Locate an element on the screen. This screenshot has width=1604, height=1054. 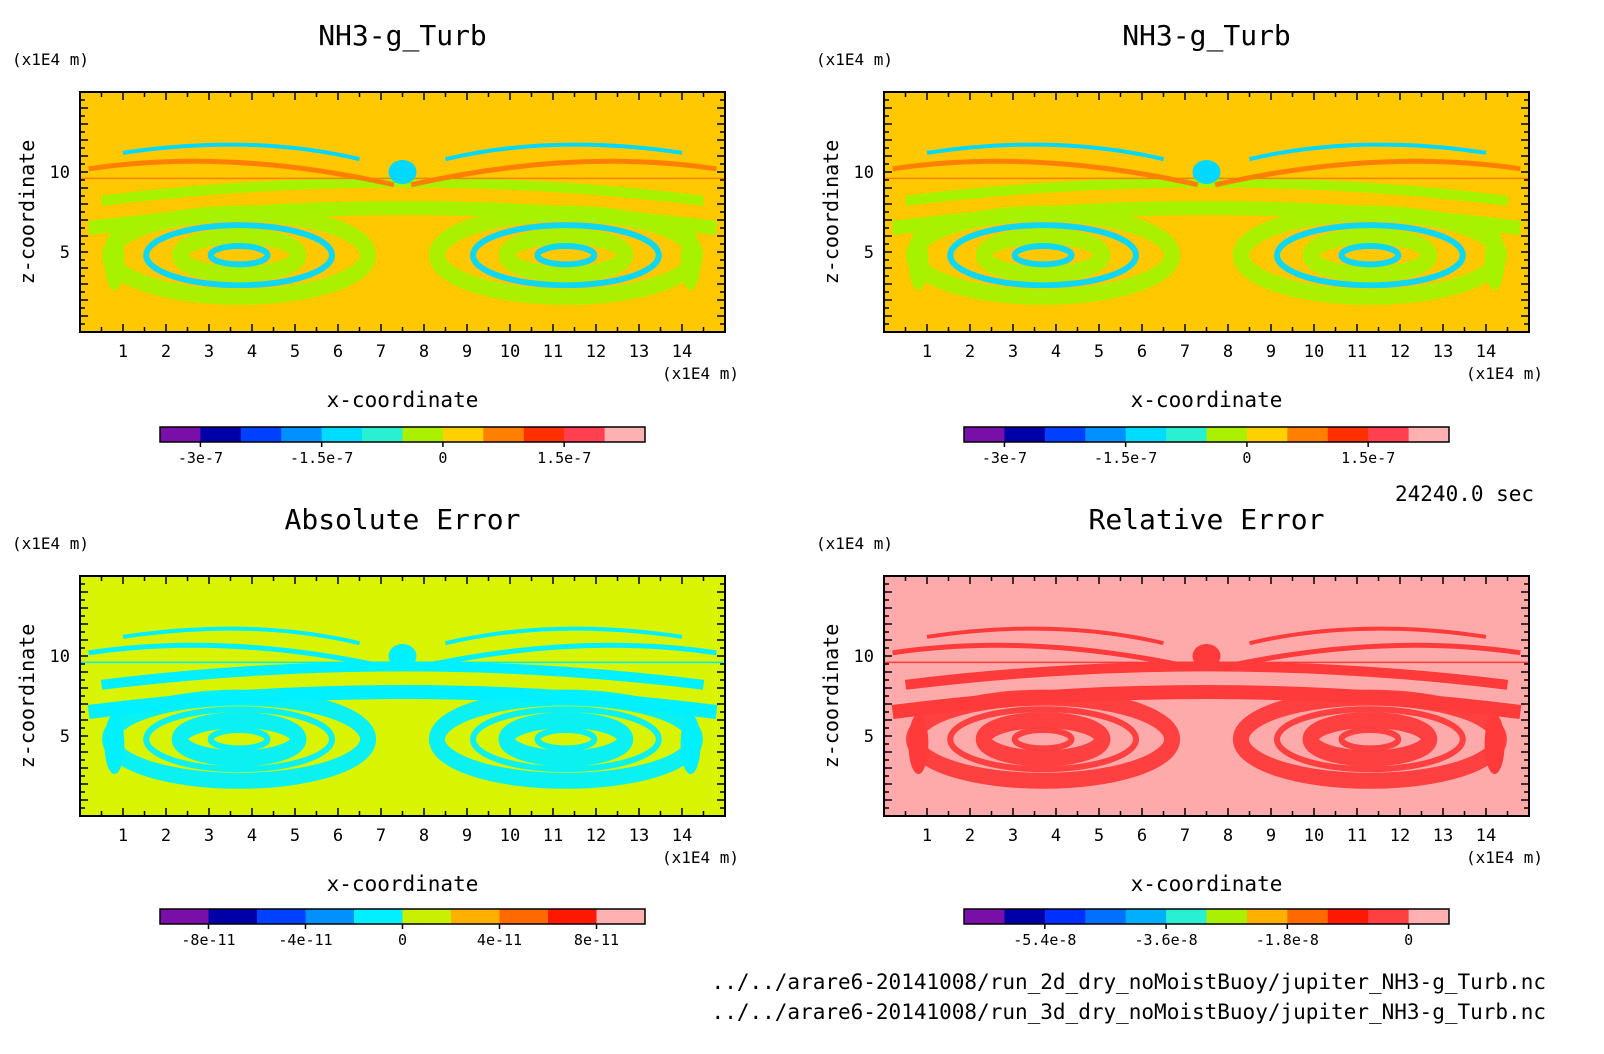
y-axis-label: z-coordinate is located at coordinates (831, 696).